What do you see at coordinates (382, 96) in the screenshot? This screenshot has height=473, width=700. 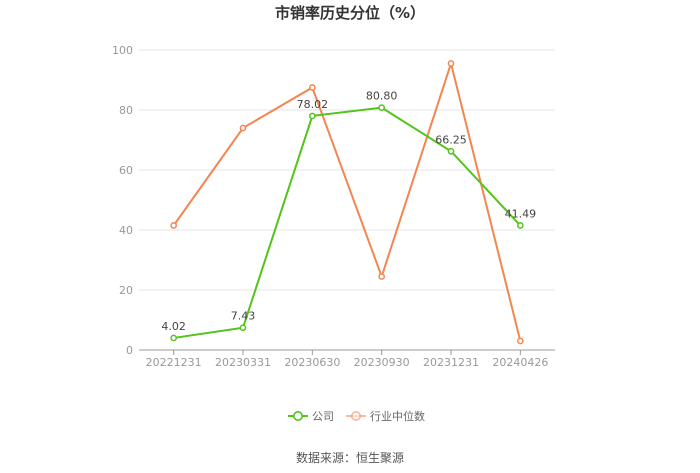 I see `data-label: 80.80` at bounding box center [382, 96].